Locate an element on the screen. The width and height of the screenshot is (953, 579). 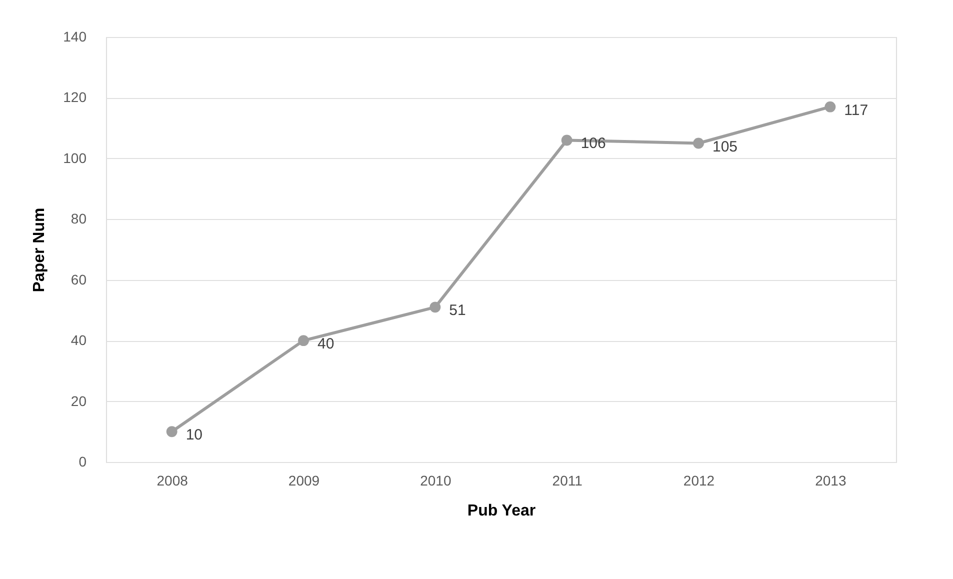
y-tick-label: 20 is located at coordinates (78, 400).